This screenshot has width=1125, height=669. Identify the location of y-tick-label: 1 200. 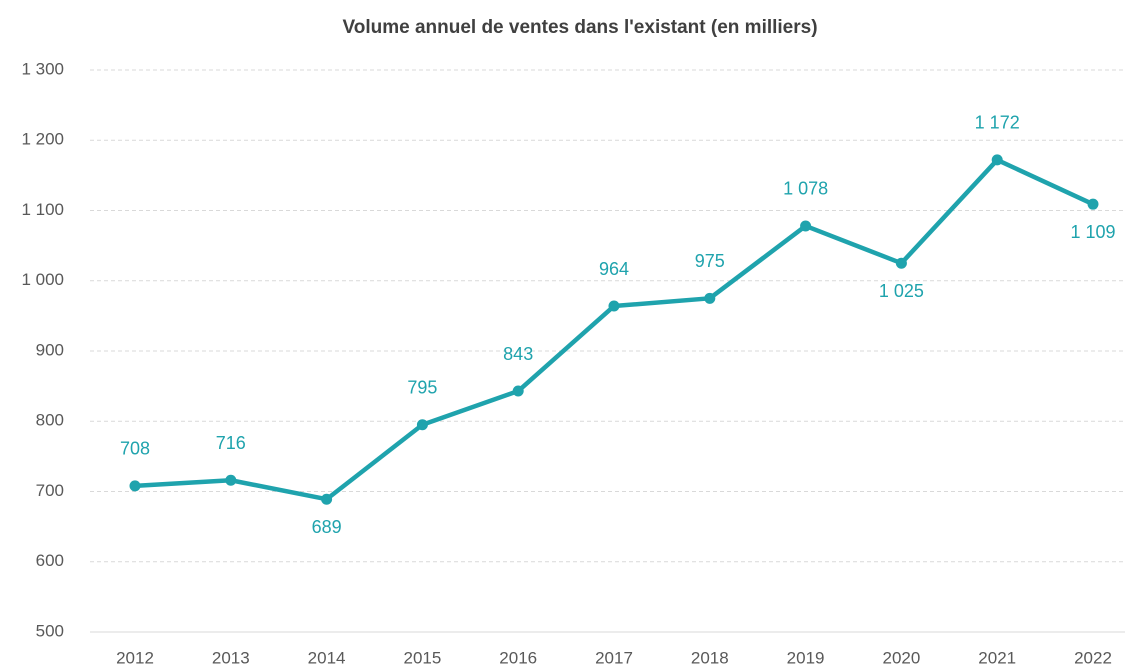
(42, 139).